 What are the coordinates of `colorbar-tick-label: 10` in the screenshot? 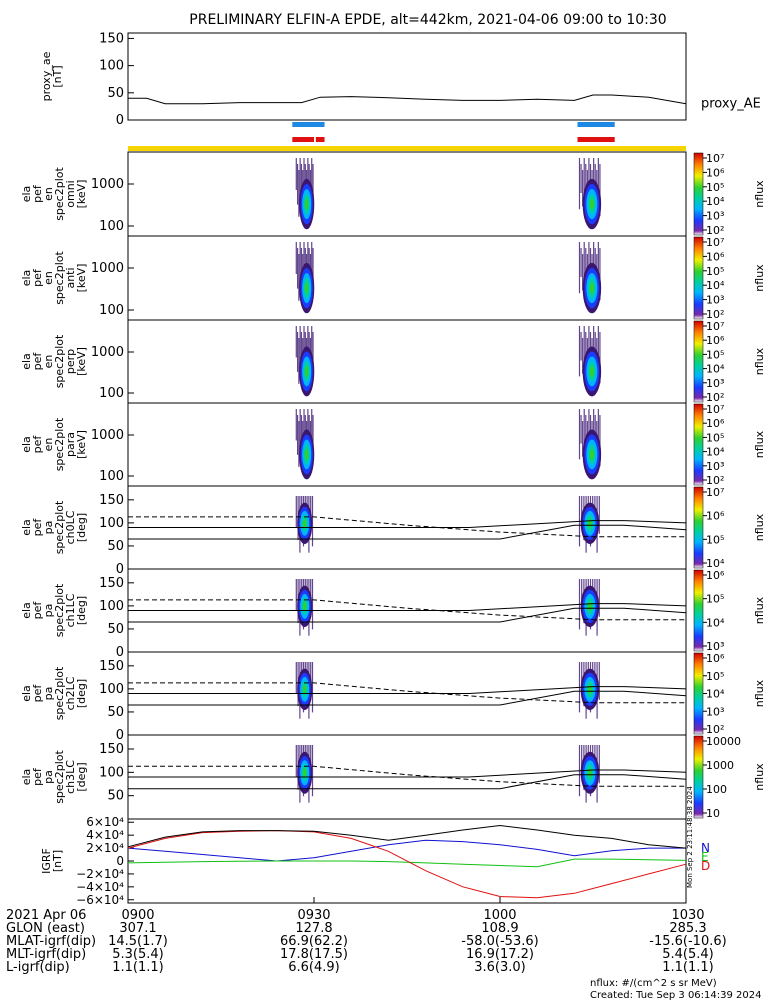 It's located at (713, 813).